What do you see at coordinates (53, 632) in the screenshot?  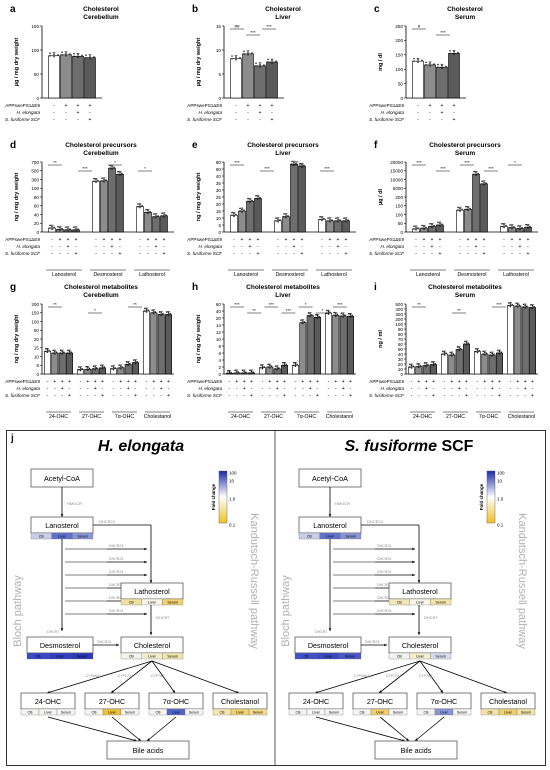 I see `enzyme-dhcr7: DHCR7` at bounding box center [53, 632].